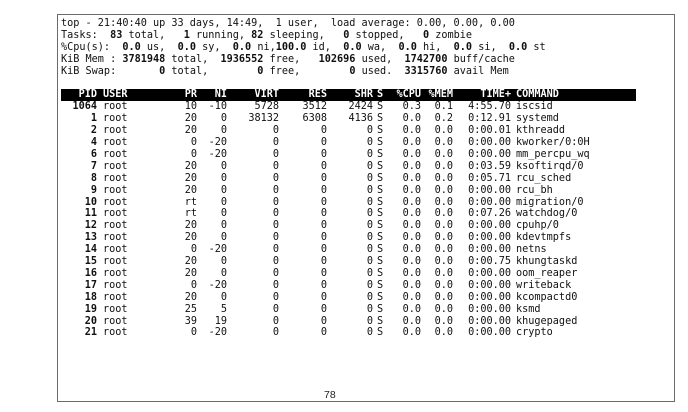  Describe the element at coordinates (437, 95) in the screenshot. I see `col-header-mem: %MEM` at that location.